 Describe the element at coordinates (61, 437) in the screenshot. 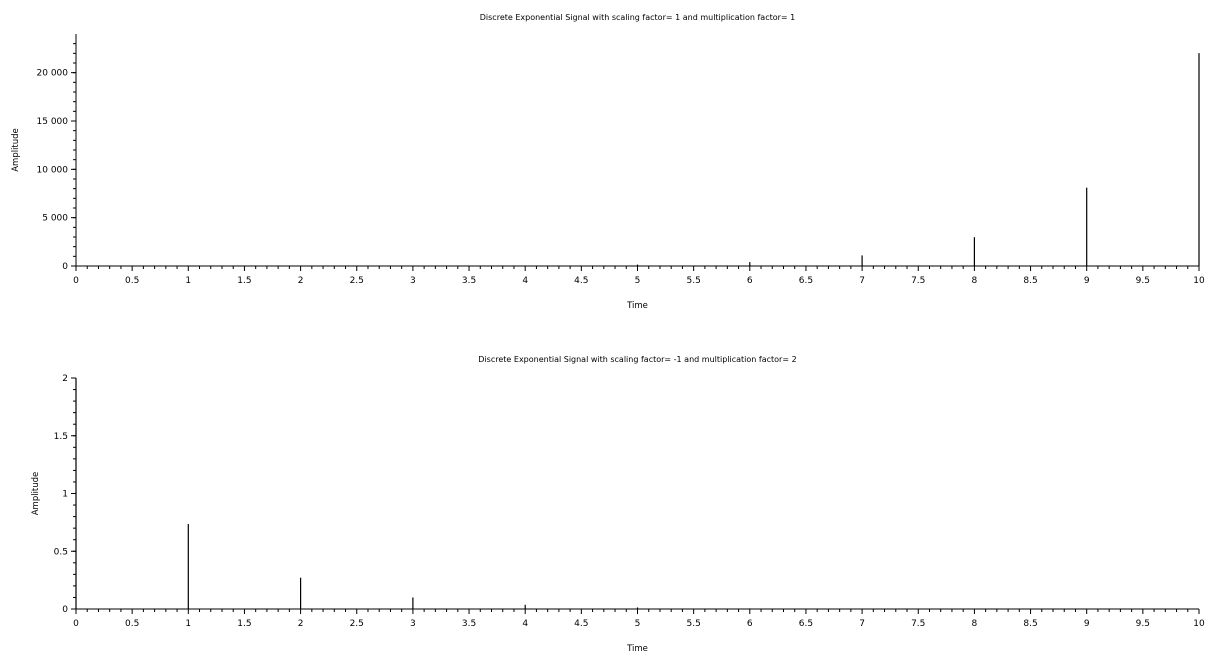

I see `y-tick-label: 1.5` at that location.